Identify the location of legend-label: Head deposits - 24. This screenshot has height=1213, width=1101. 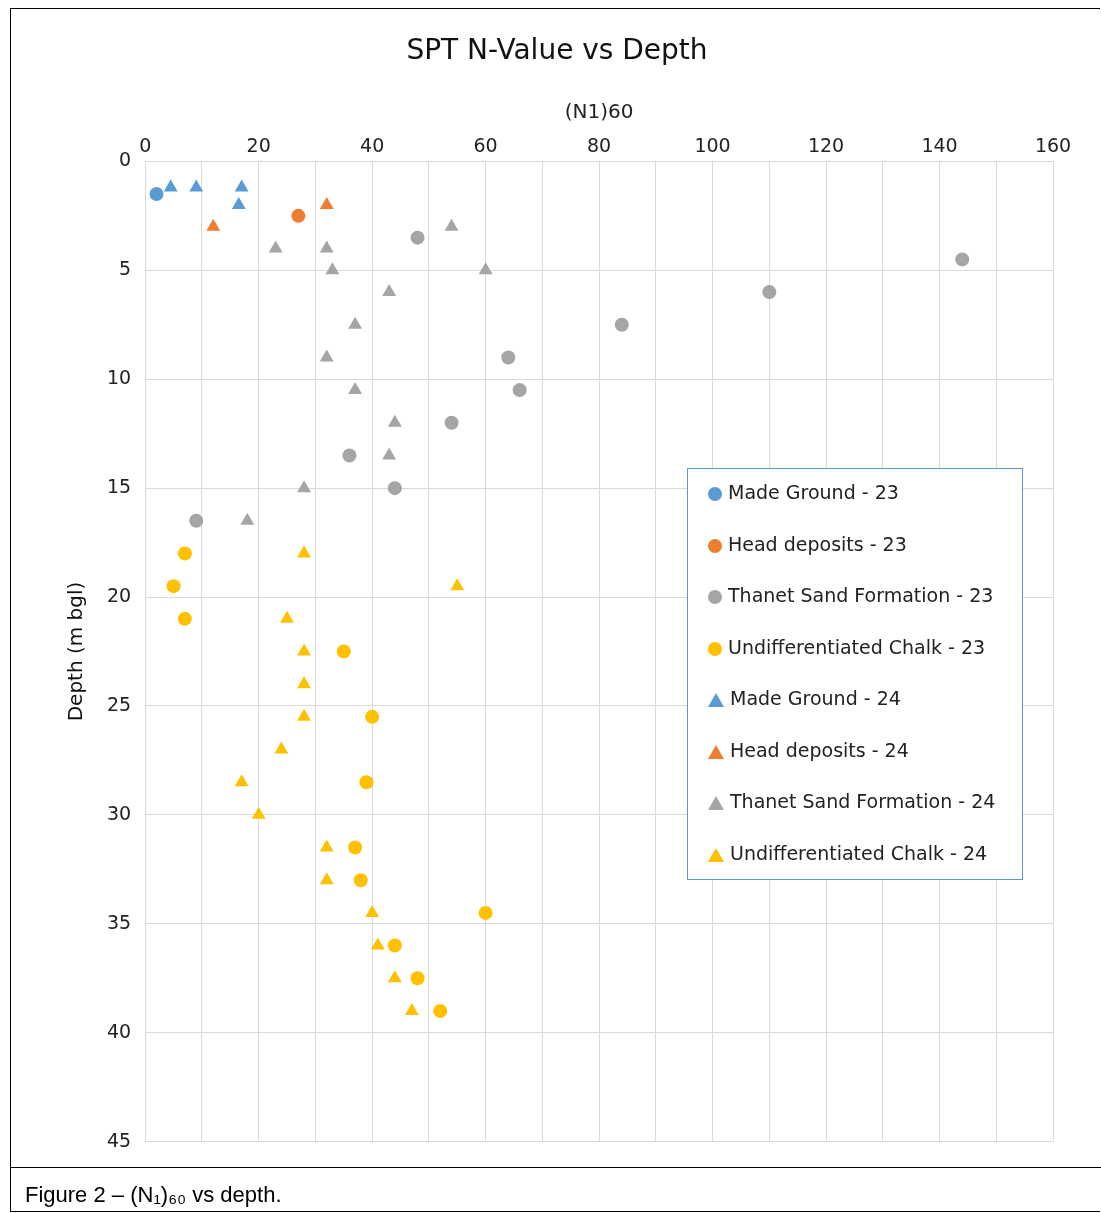
(819, 749).